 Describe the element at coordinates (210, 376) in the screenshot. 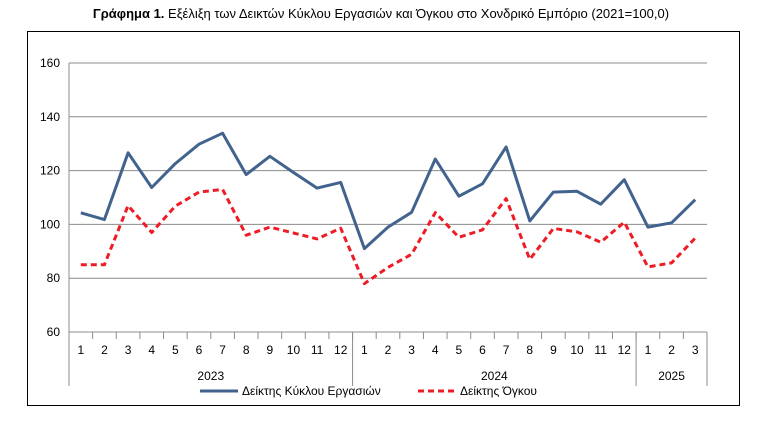

I see `year-label: 2023` at that location.